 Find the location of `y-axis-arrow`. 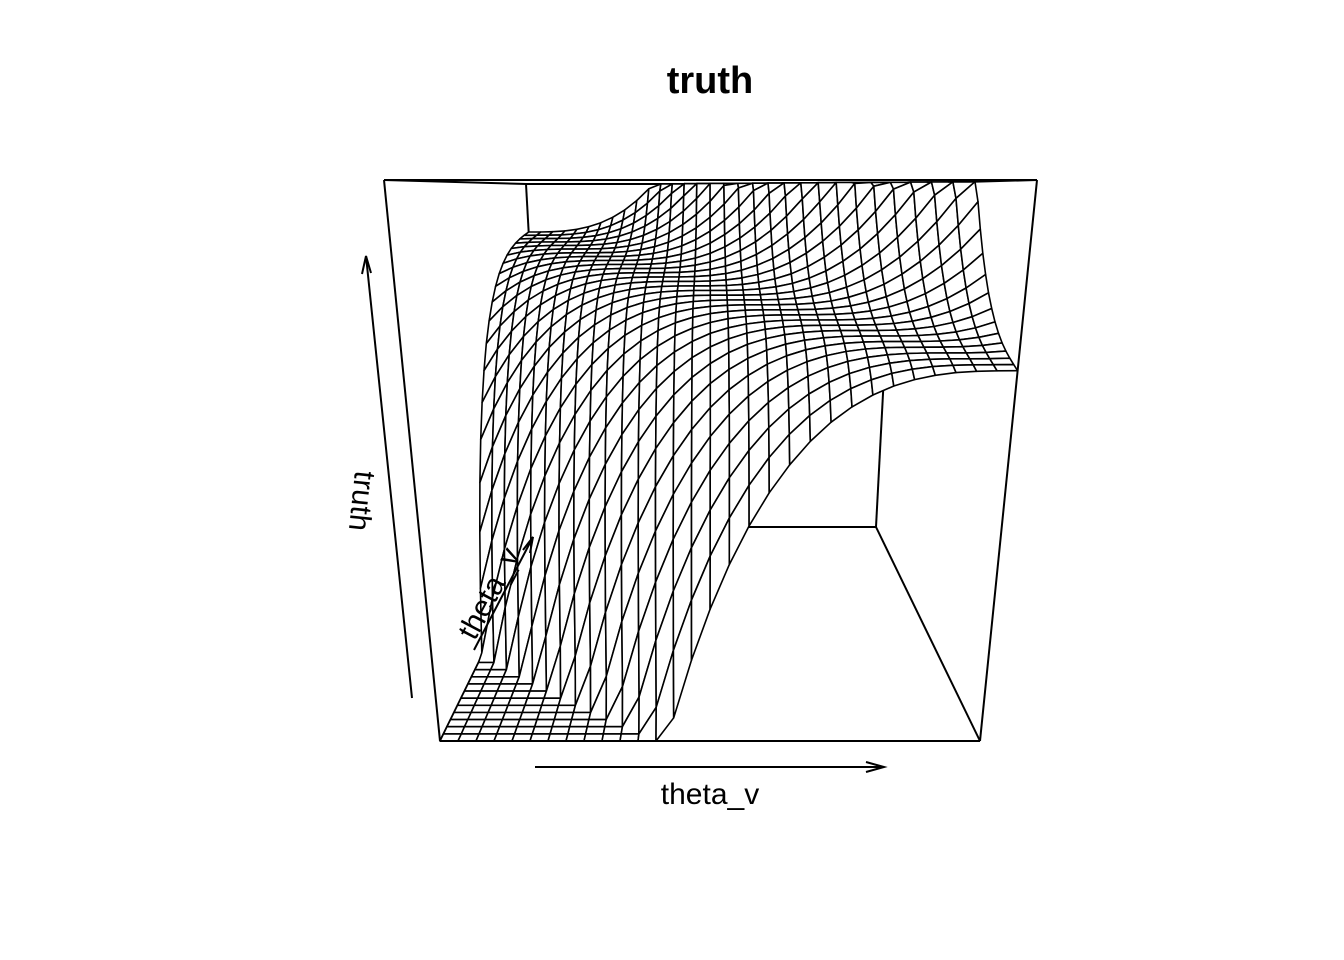

y-axis-arrow is located at coordinates (503, 593).